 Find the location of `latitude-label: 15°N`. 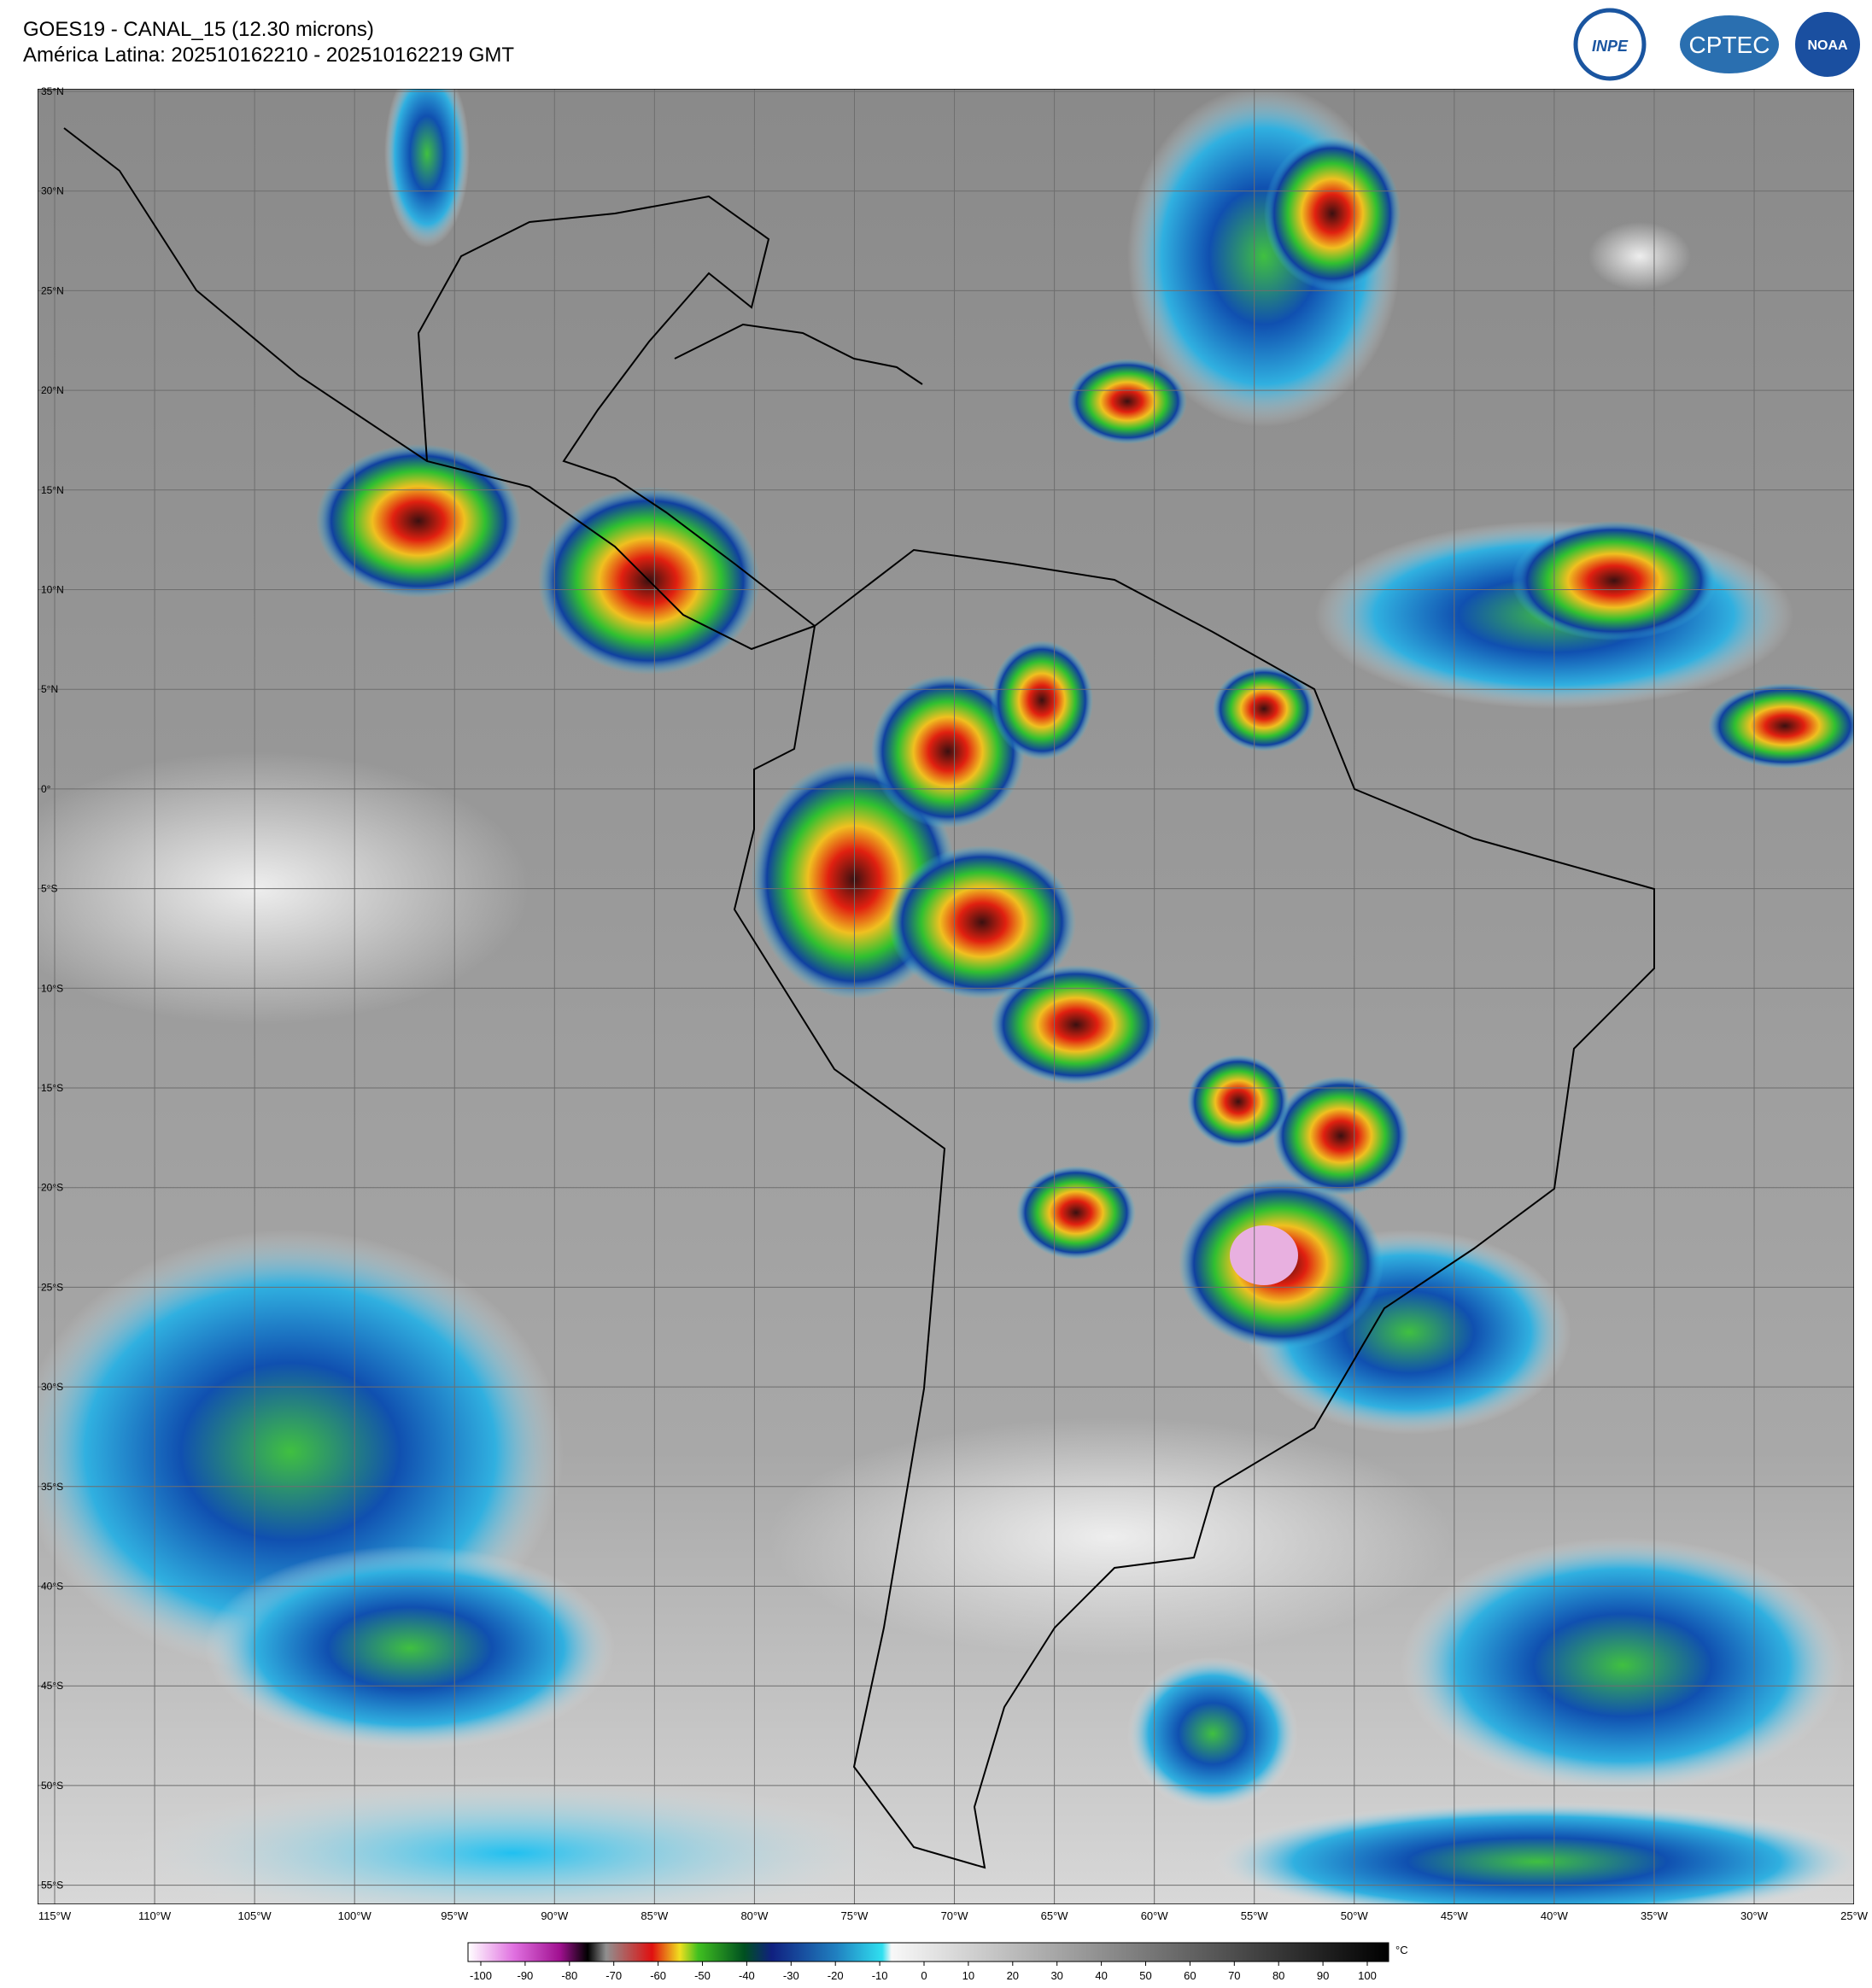

latitude-label: 15°N is located at coordinates (52, 490).